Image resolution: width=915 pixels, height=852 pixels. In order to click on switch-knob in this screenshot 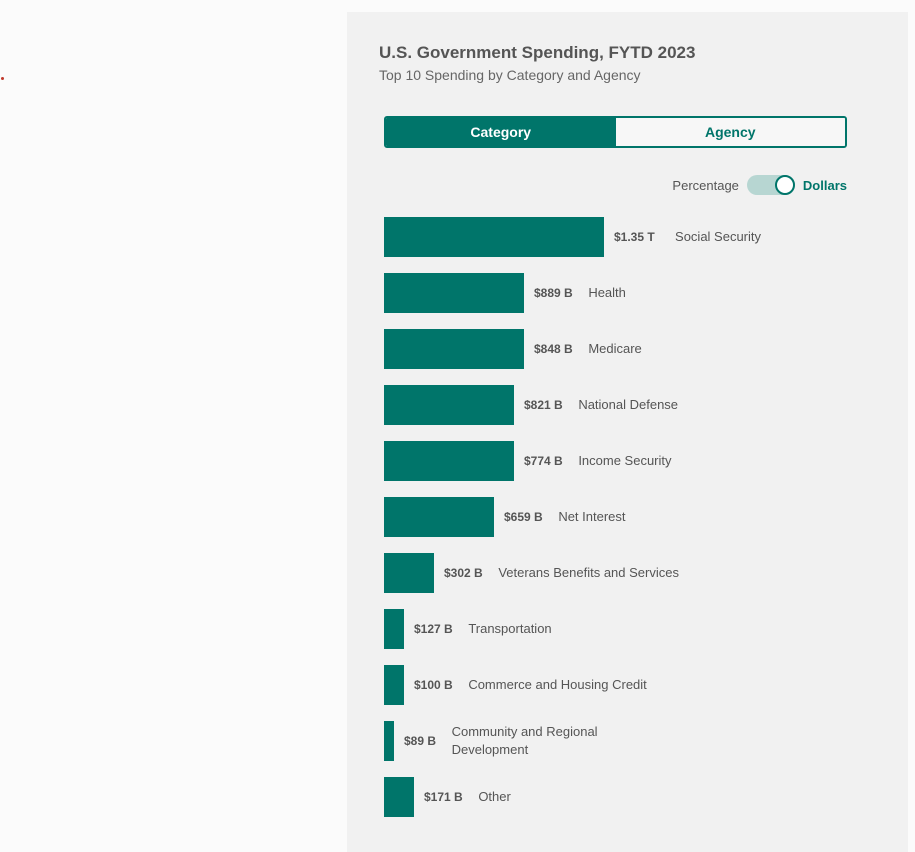, I will do `click(784, 185)`.